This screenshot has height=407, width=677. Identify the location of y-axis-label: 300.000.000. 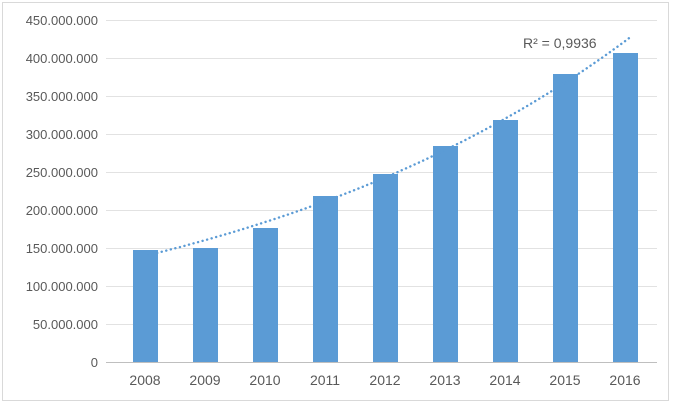
(61, 134).